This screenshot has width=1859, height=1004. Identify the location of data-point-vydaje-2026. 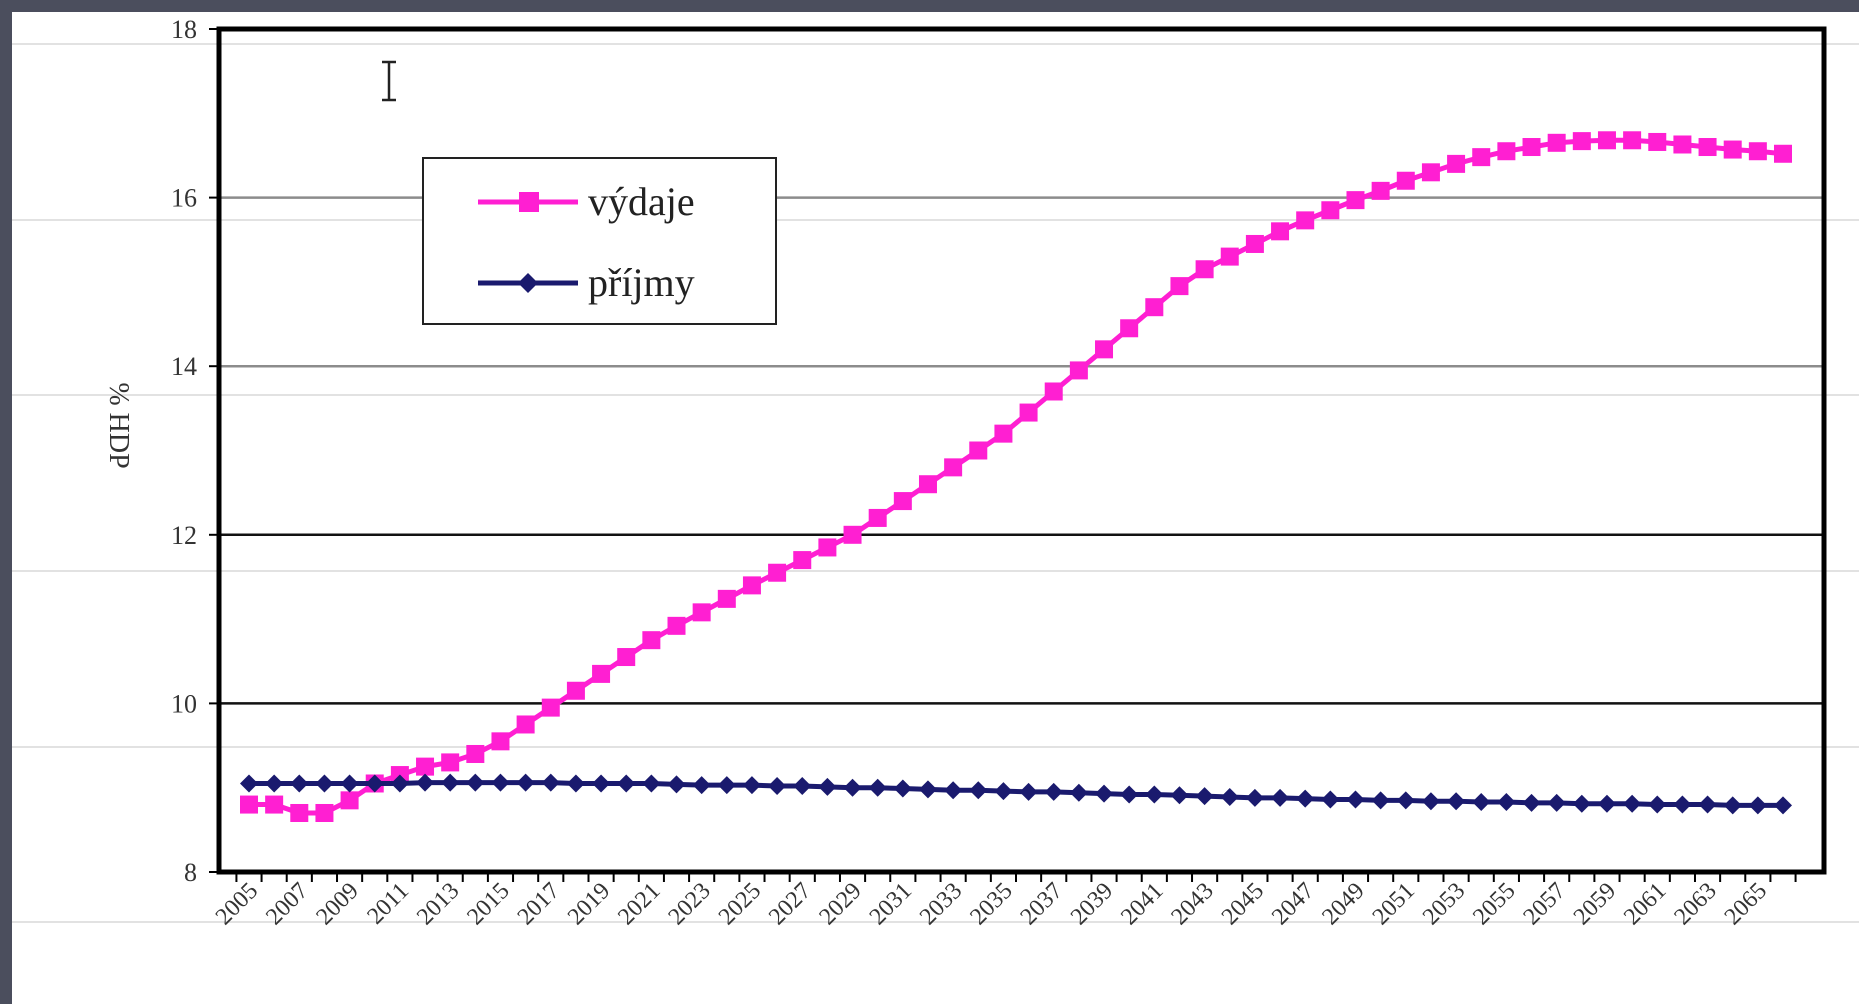
(777, 572).